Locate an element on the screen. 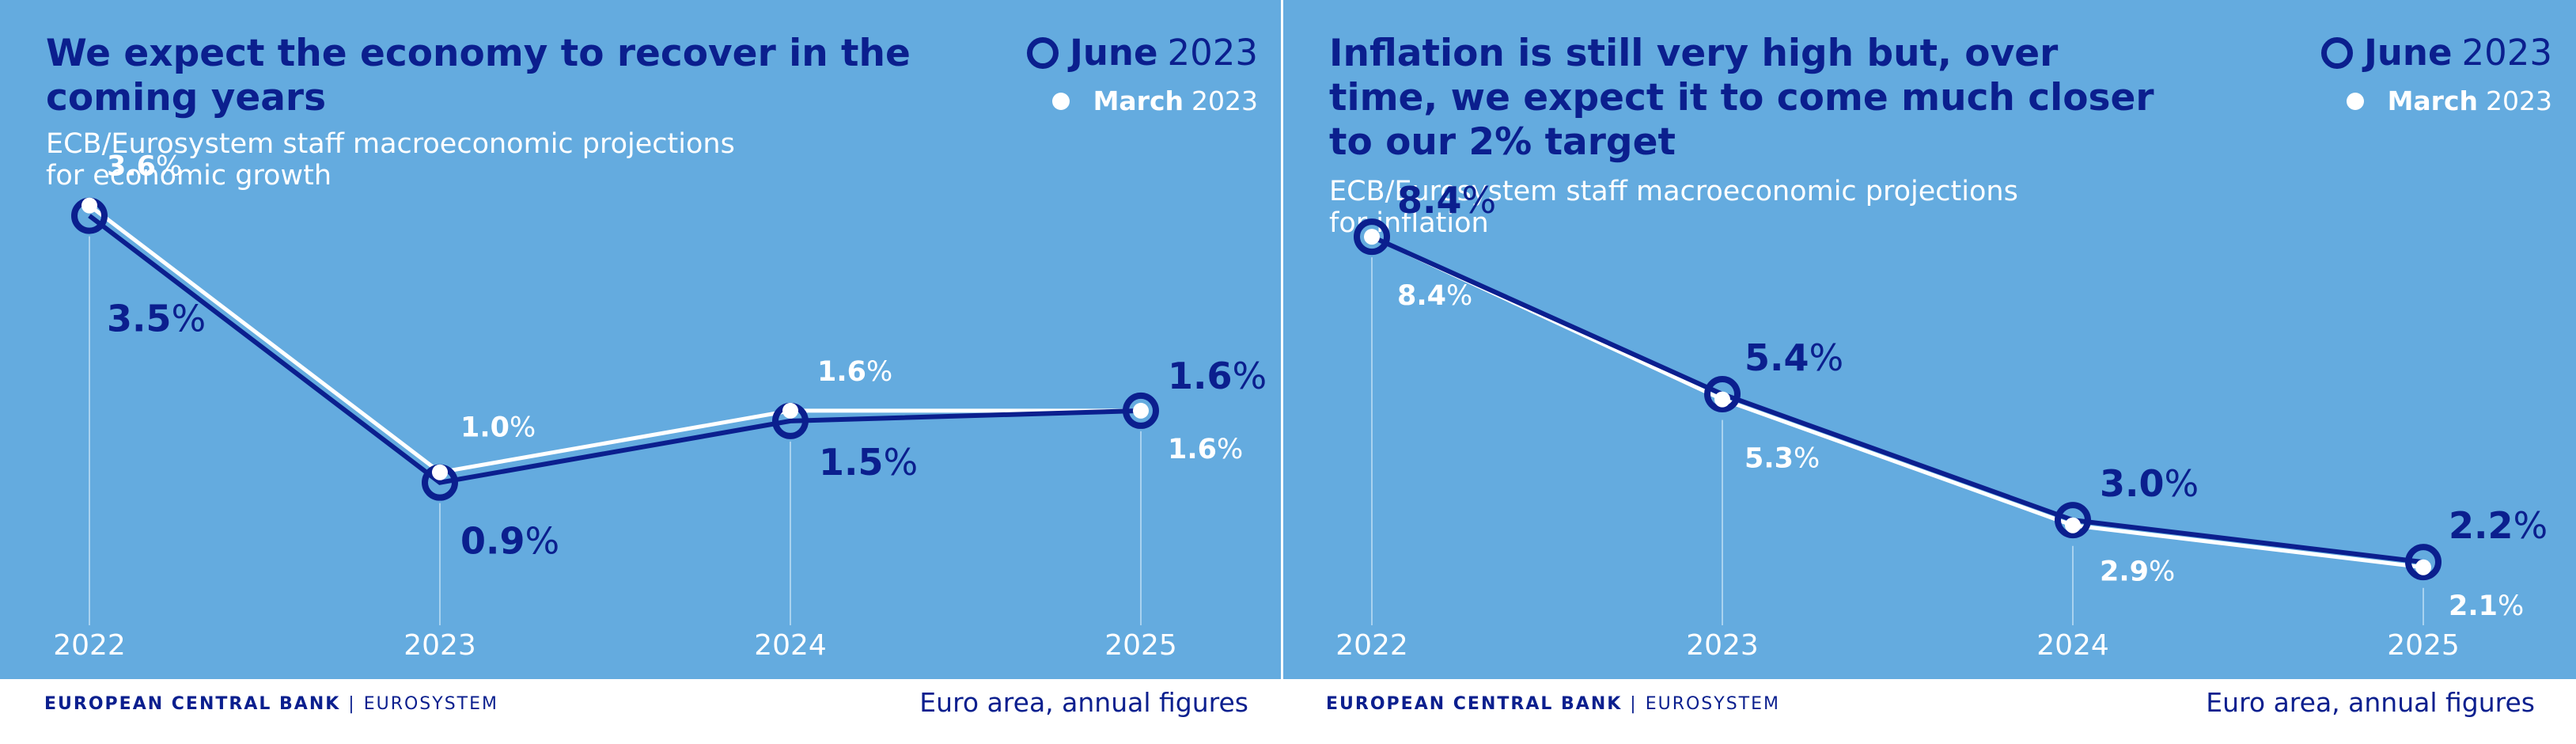 The height and width of the screenshot is (744, 2576). march-data-label: 3.6% is located at coordinates (144, 167).